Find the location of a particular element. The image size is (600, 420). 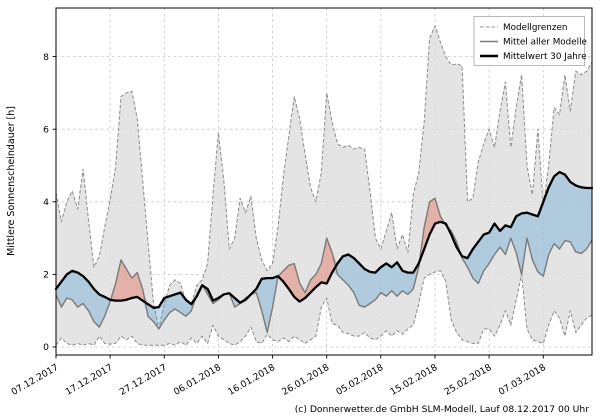

x-tick-label: 17.12.2017 is located at coordinates (89, 380).